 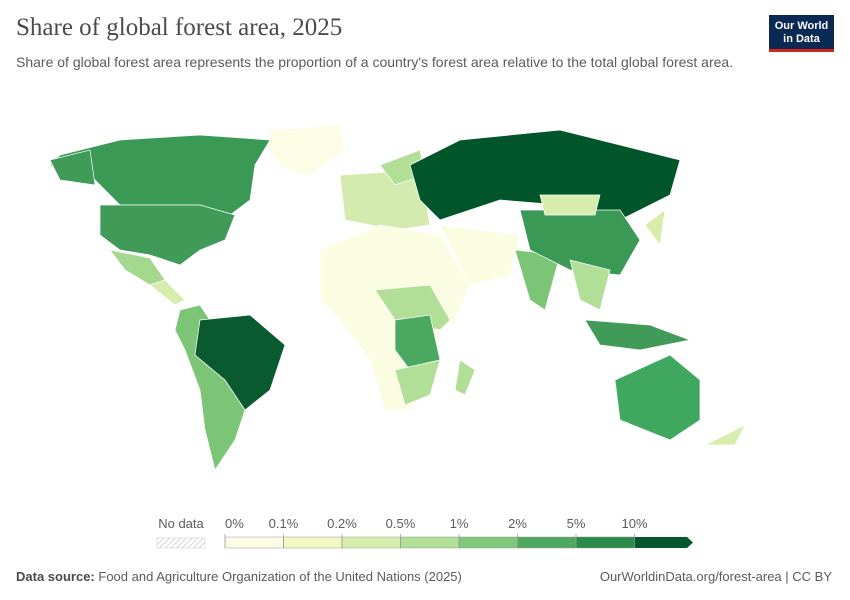 I want to click on legend-label: 0.5%, so click(x=401, y=523).